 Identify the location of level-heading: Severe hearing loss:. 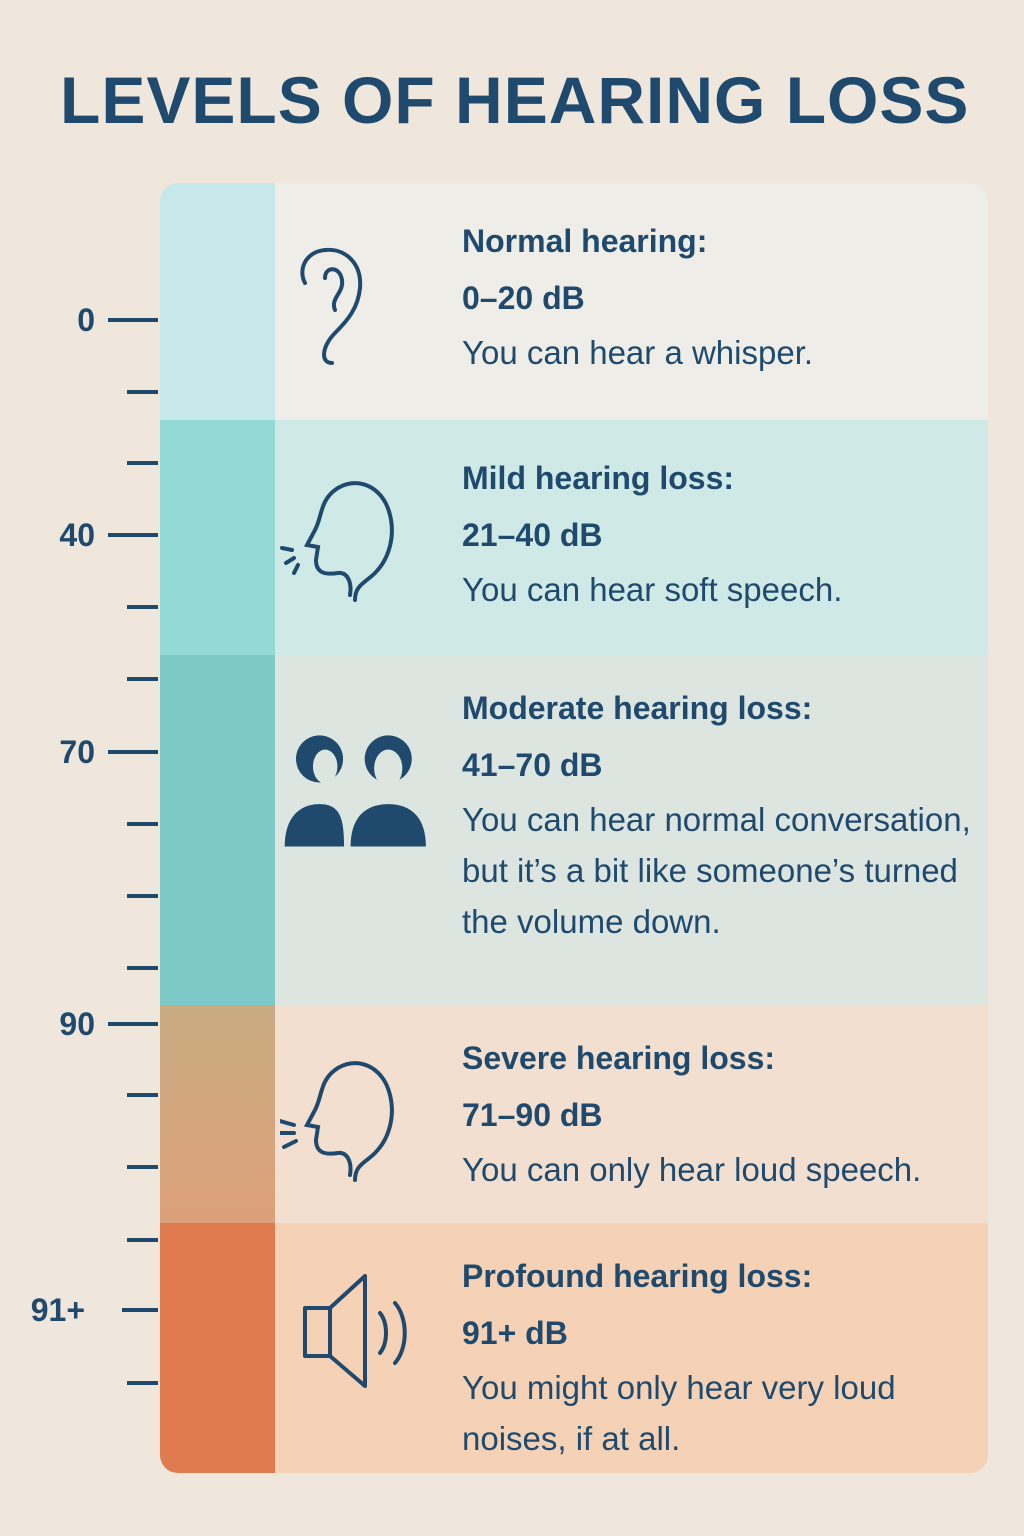
(619, 1058).